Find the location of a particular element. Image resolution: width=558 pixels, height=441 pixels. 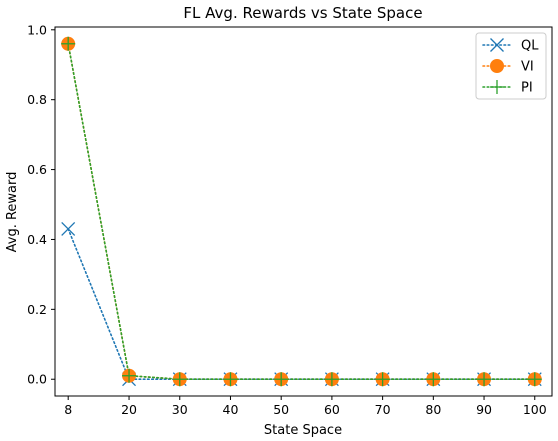

y-tick-label: 0.8 is located at coordinates (37, 99).